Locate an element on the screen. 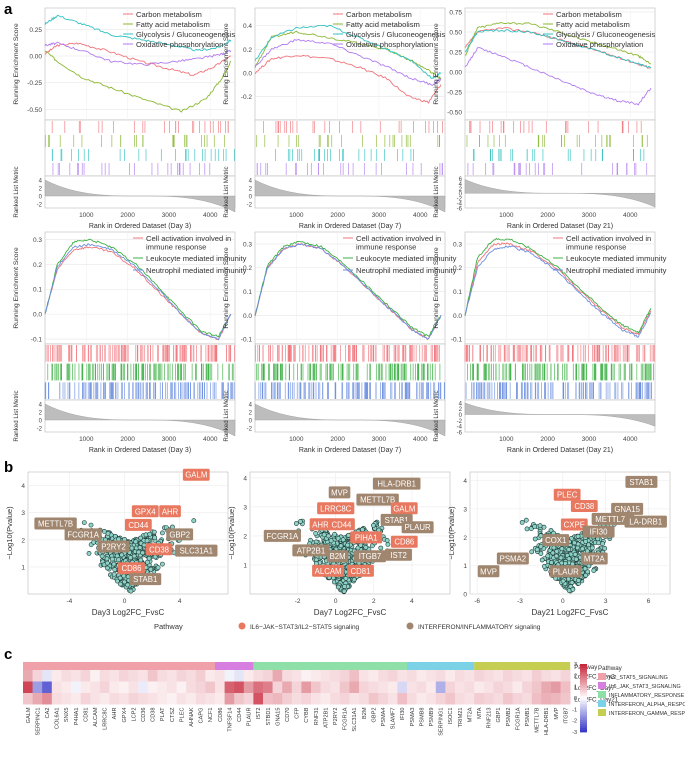  column-label: CYBB is located at coordinates (307, 715).